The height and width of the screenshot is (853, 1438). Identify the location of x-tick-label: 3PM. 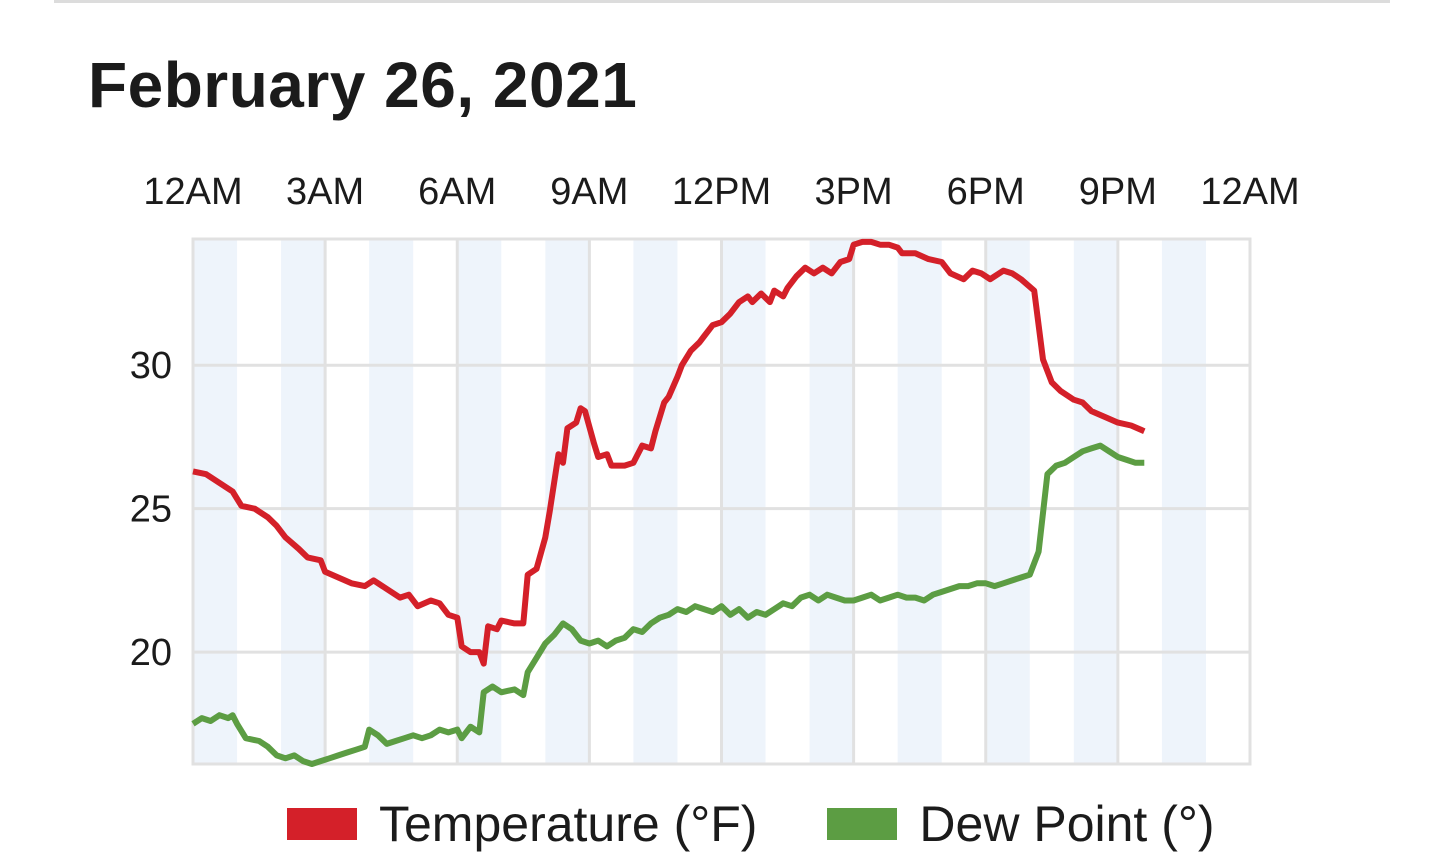
(854, 192).